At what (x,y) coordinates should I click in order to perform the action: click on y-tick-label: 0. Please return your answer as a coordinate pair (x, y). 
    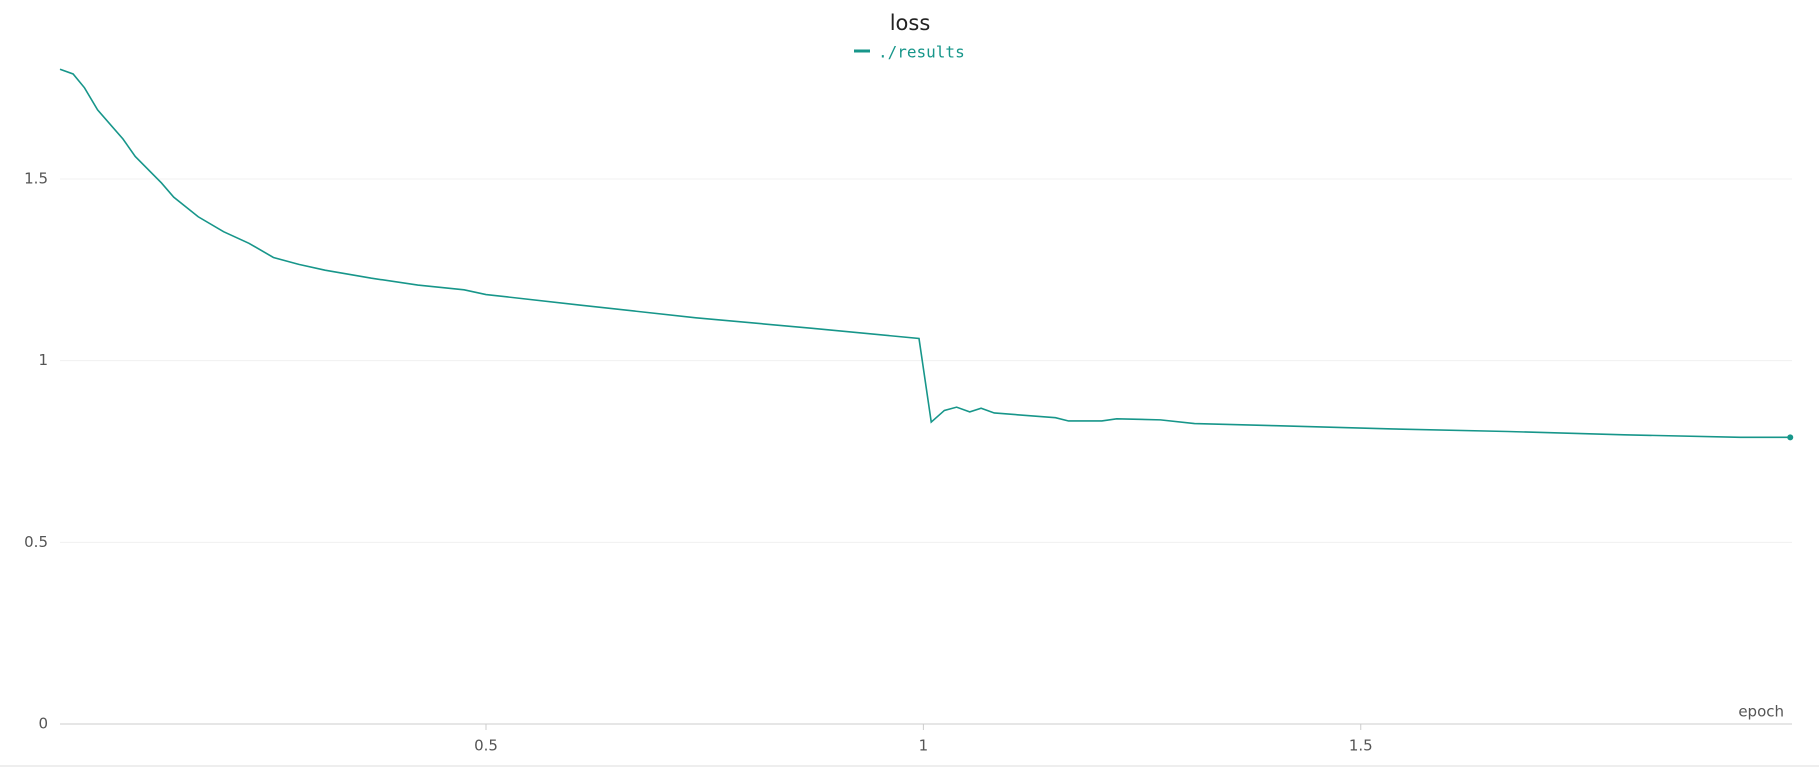
    Looking at the image, I should click on (43, 724).